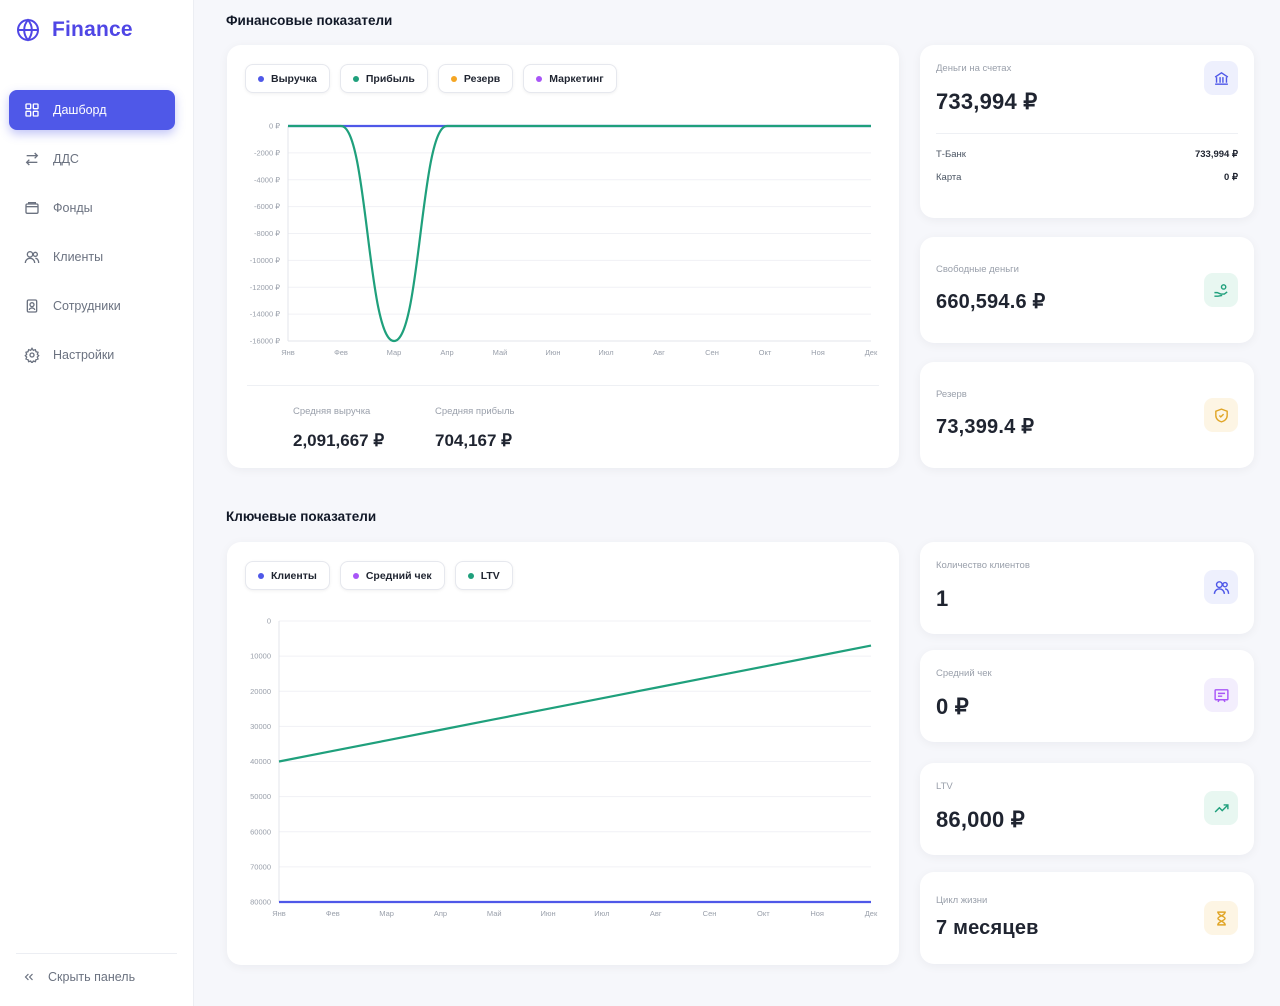 The height and width of the screenshot is (1006, 1280). Describe the element at coordinates (92, 159) in the screenshot. I see `sidebar-item-dds: ДДС` at that location.